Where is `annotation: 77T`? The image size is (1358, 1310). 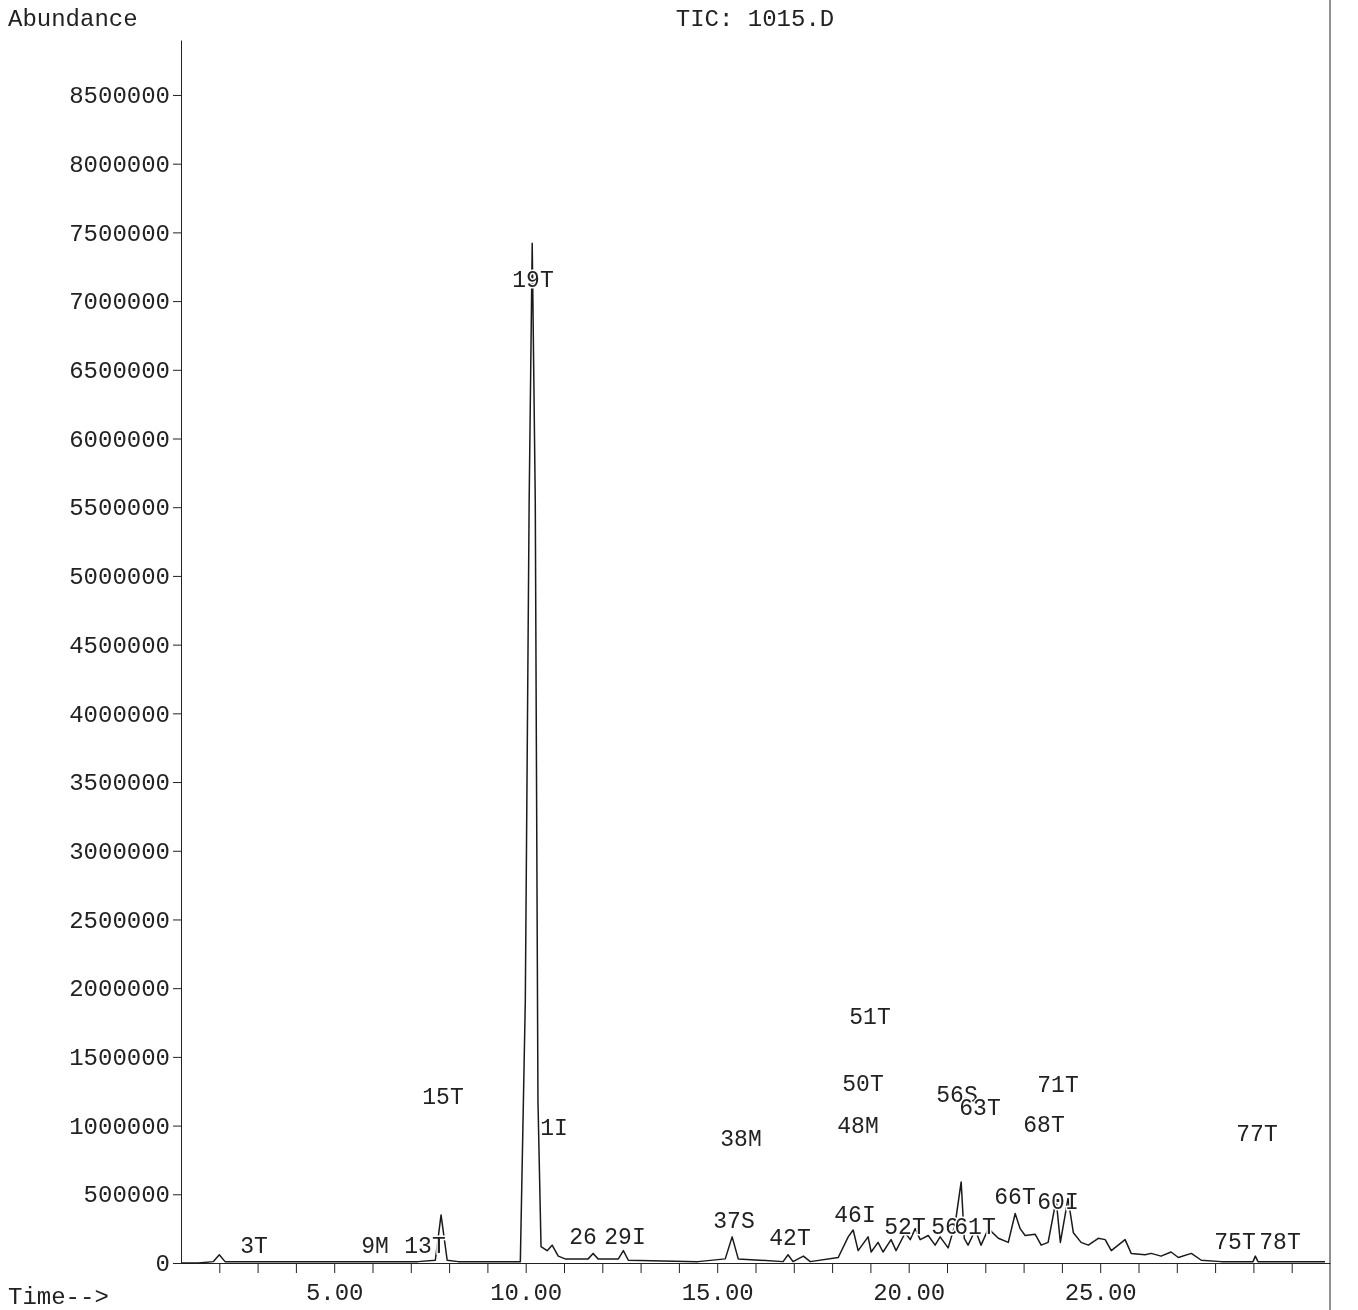 annotation: 77T is located at coordinates (1257, 1135).